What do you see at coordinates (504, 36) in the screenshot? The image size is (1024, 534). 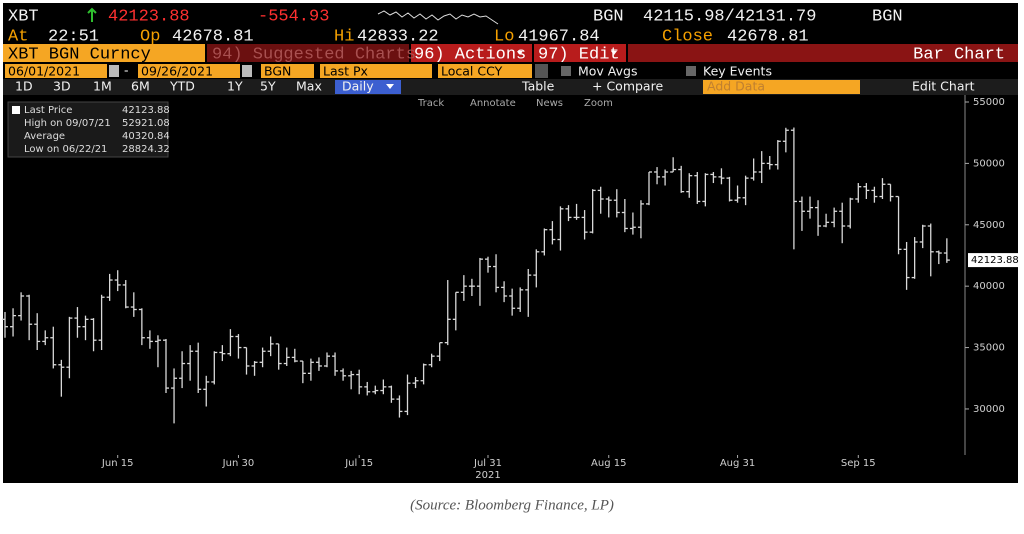 I see `quote-low-label: Lo` at bounding box center [504, 36].